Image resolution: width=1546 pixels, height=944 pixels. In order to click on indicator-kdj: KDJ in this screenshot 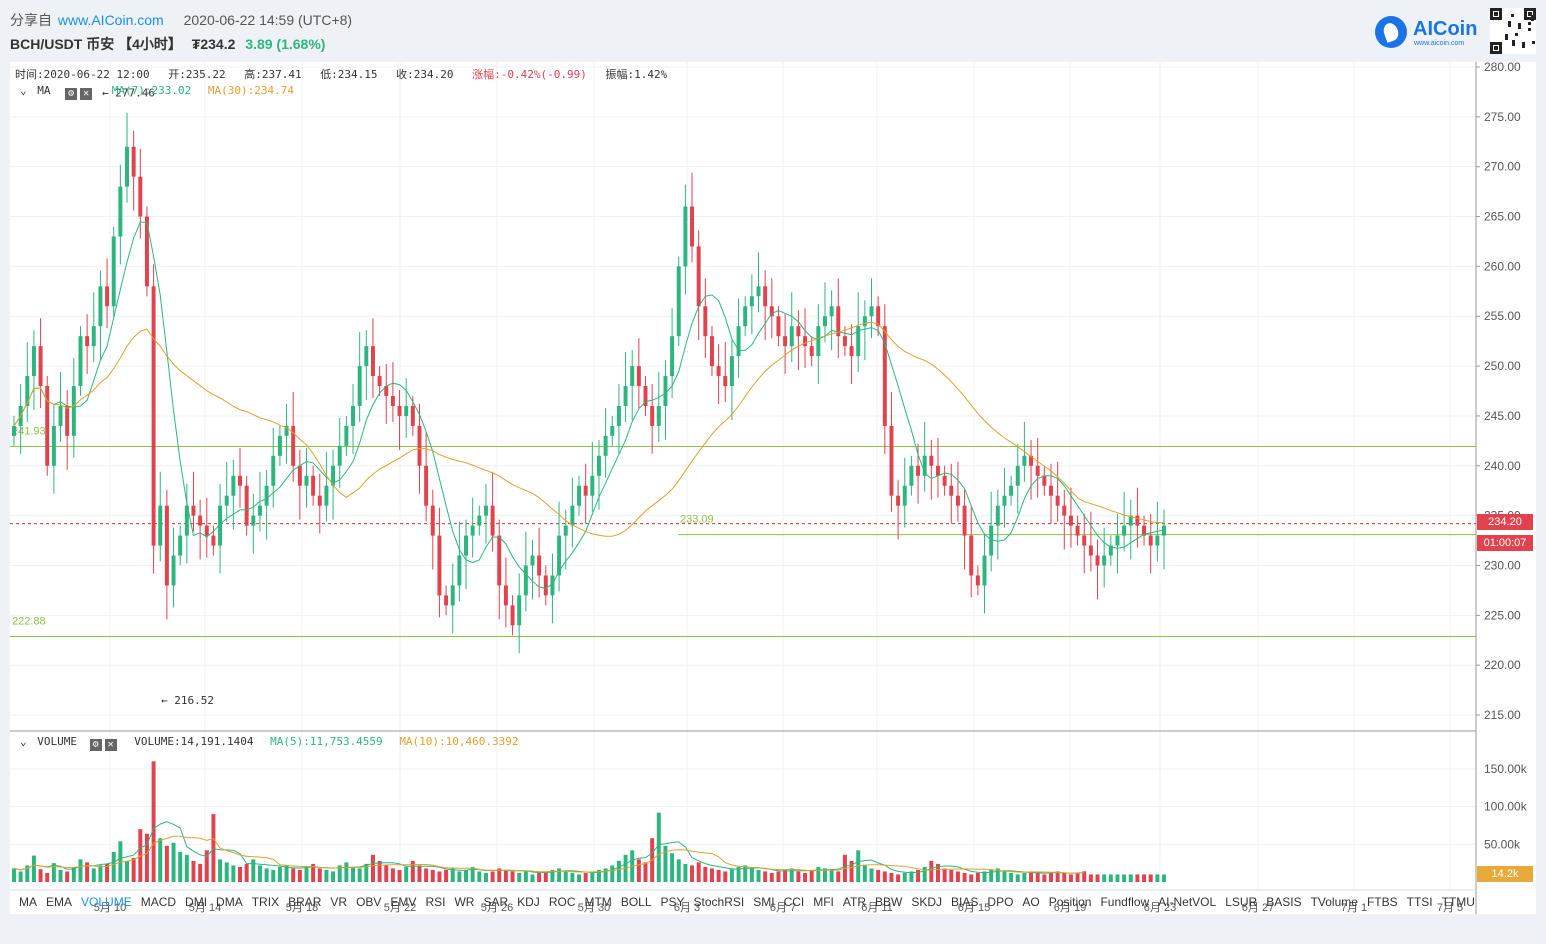, I will do `click(528, 902)`.